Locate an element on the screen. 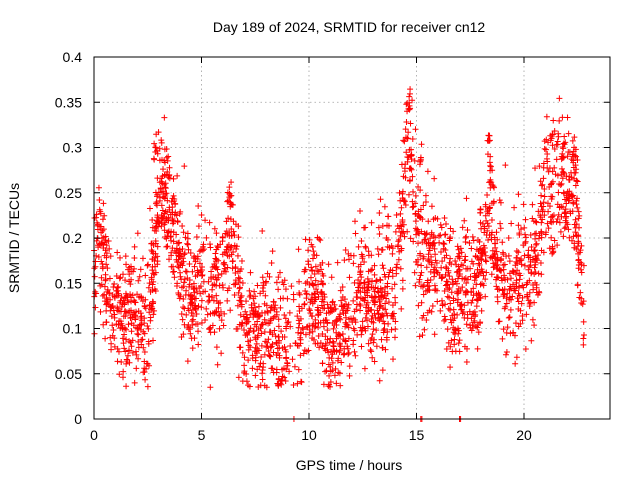  y-tick-label: 0.15 is located at coordinates (68, 283).